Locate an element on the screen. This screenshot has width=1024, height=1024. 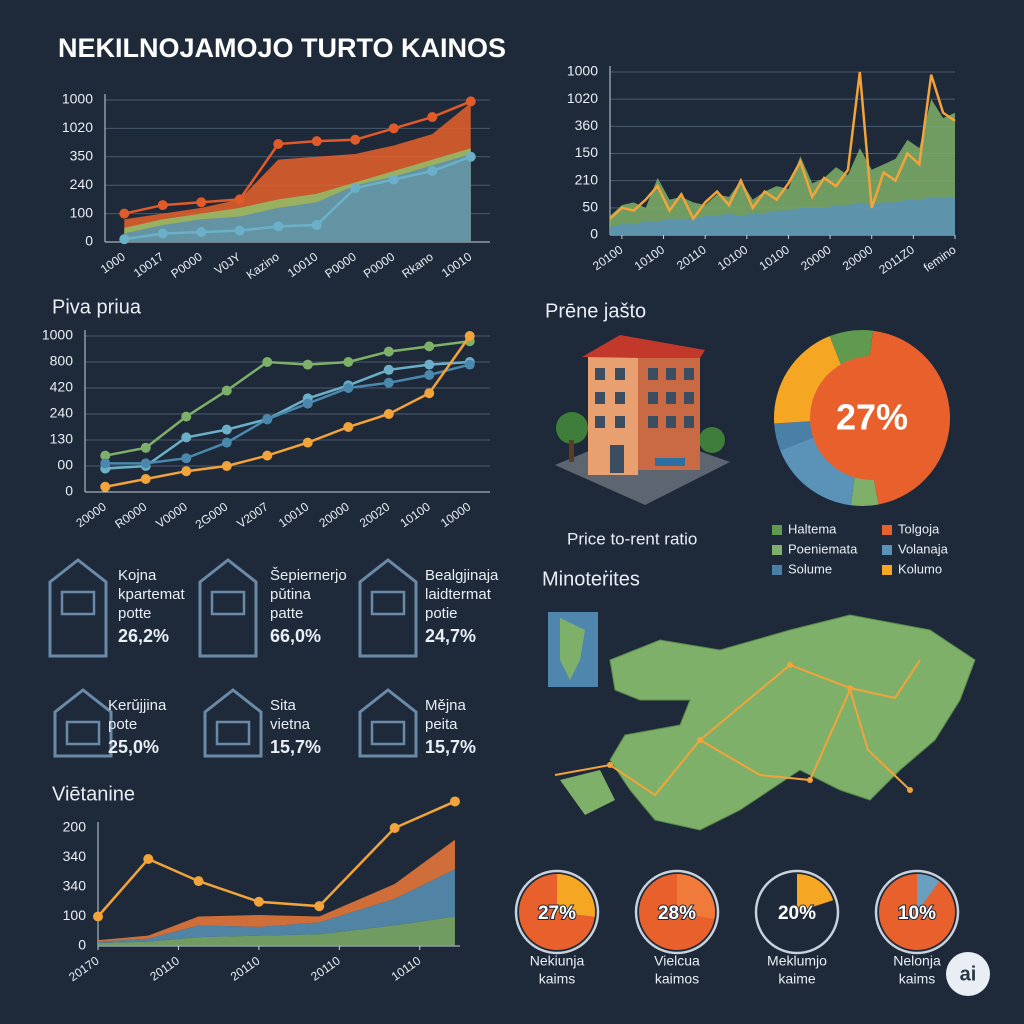
legend-label: Volanaja is located at coordinates (923, 548).